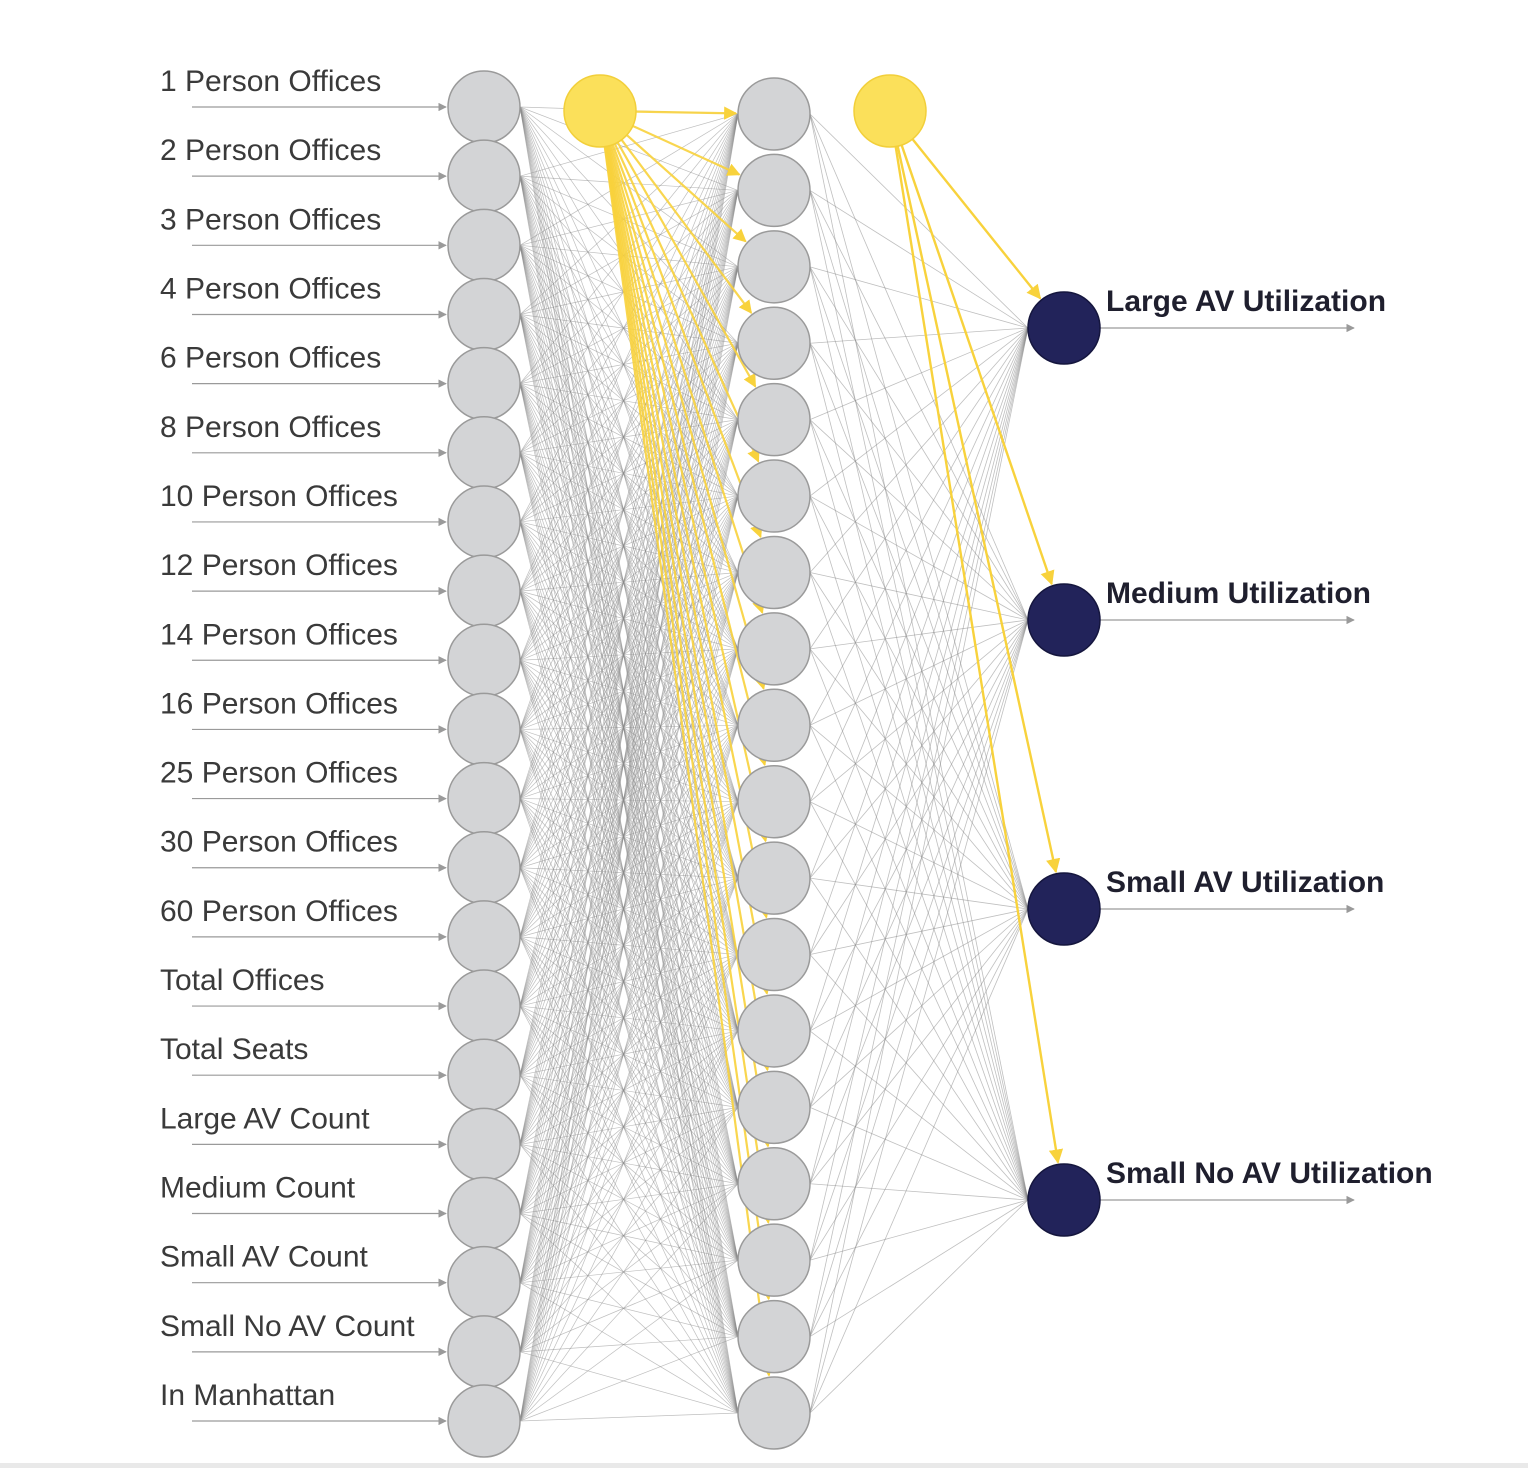 The image size is (1528, 1468). What do you see at coordinates (279, 634) in the screenshot?
I see `input-label: 14 Person Offices` at bounding box center [279, 634].